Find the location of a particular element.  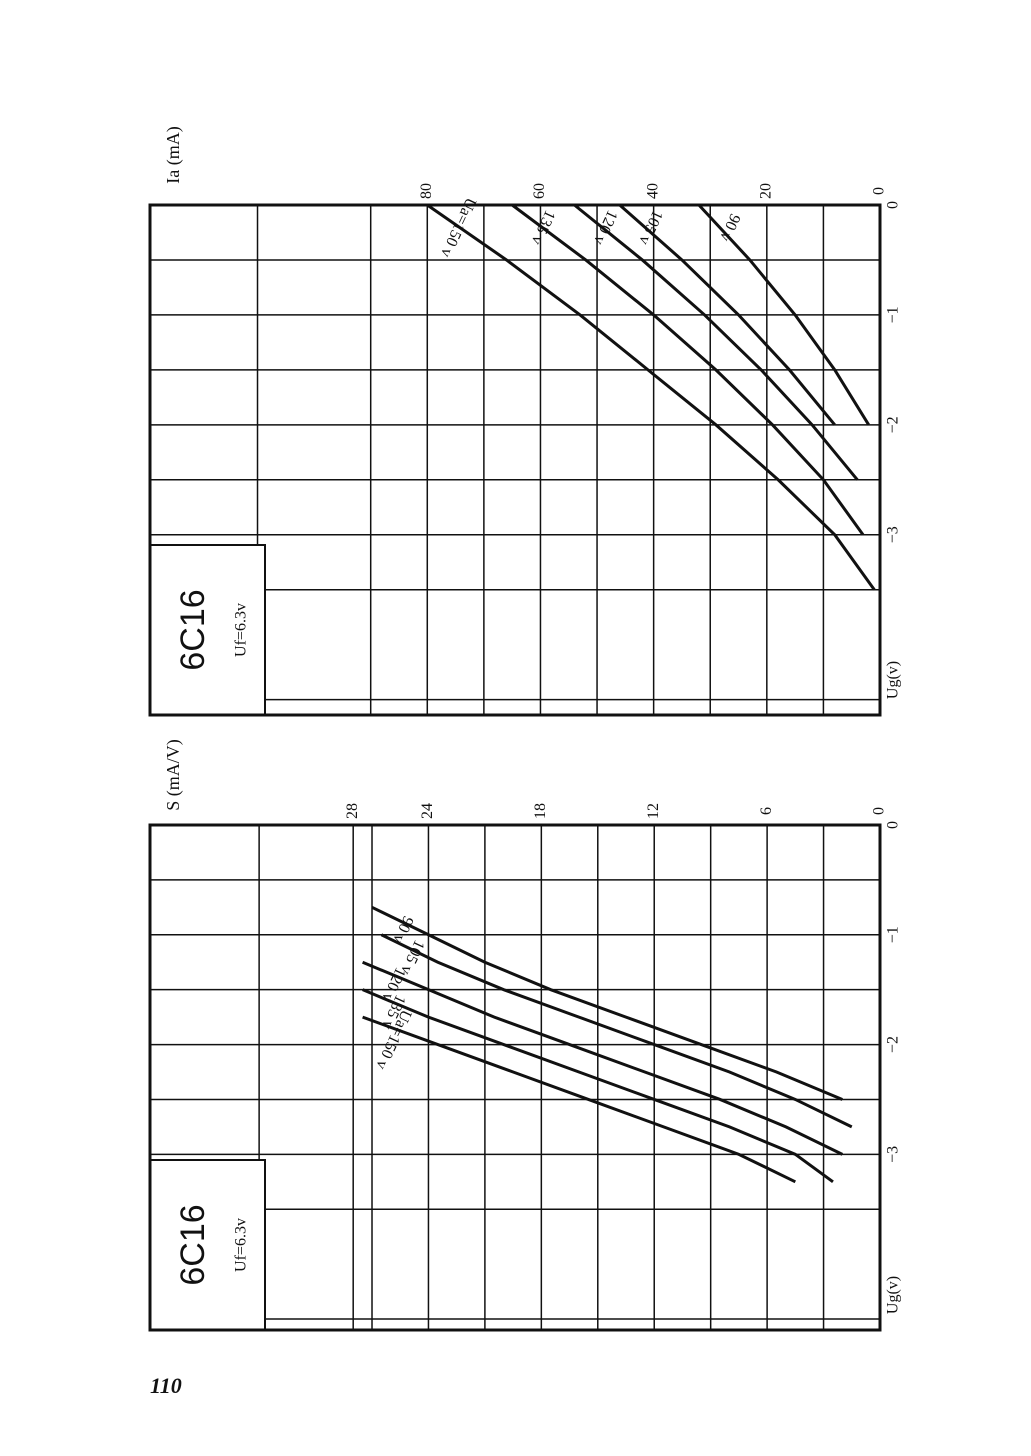

y-tick-label: 28 is located at coordinates (352, 811).